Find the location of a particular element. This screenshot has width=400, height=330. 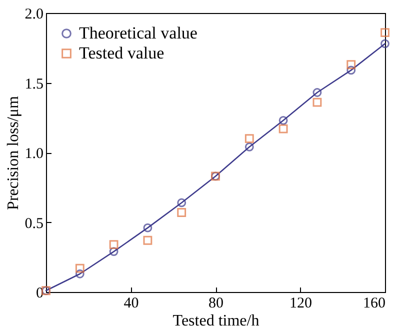

legend-label: Tested value is located at coordinates (121, 53).